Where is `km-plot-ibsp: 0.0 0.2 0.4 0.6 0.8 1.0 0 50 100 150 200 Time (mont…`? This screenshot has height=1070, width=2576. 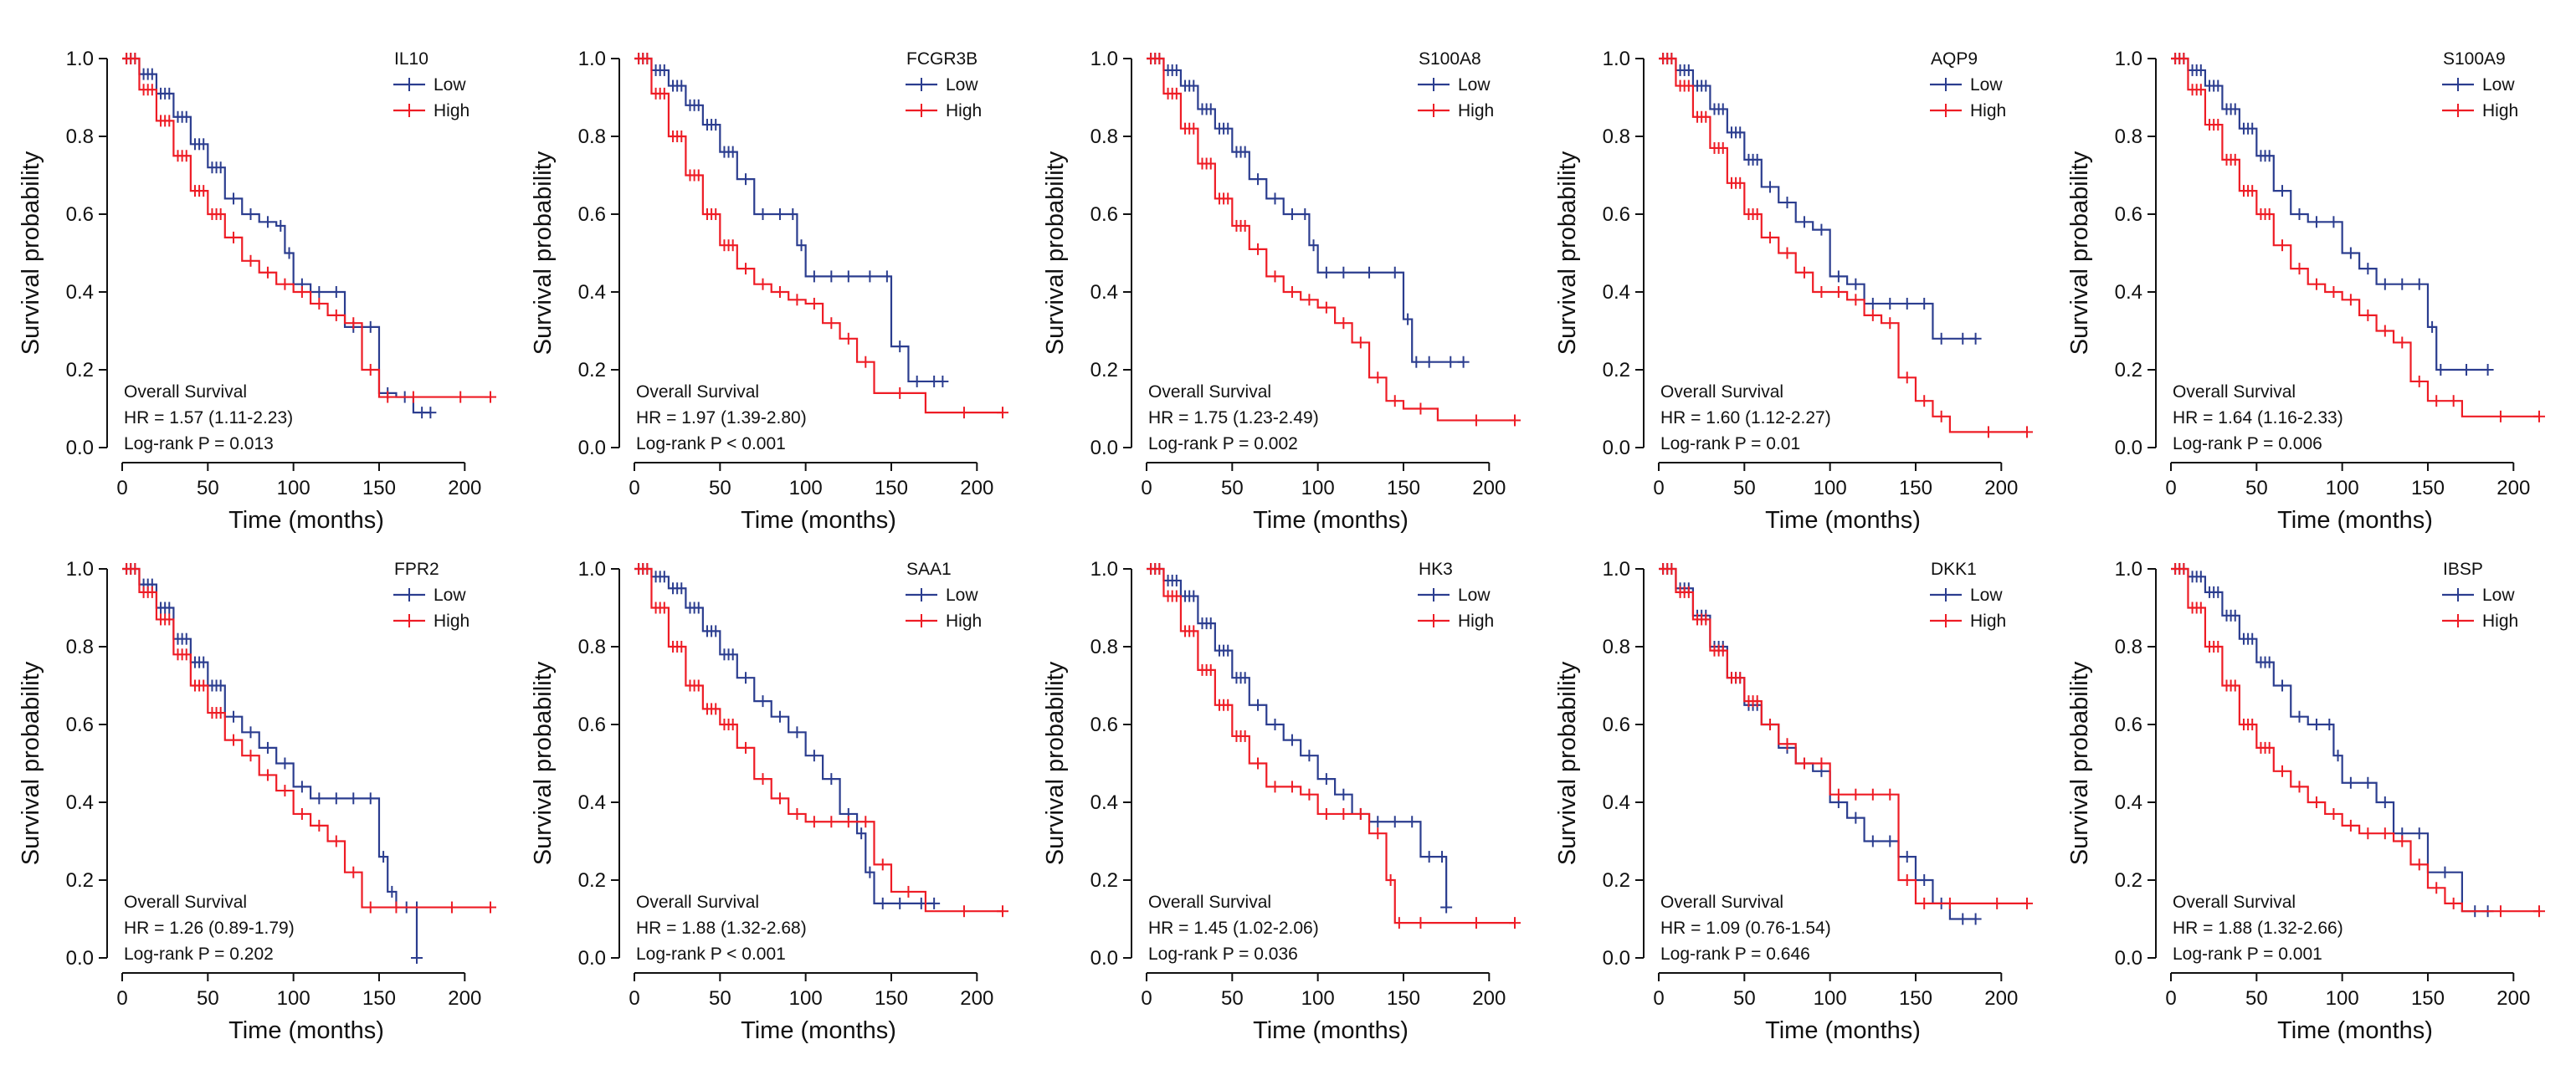 km-plot-ibsp: 0.0 0.2 0.4 0.6 0.8 1.0 0 50 100 150 200 Time (mont… is located at coordinates (2305, 801).